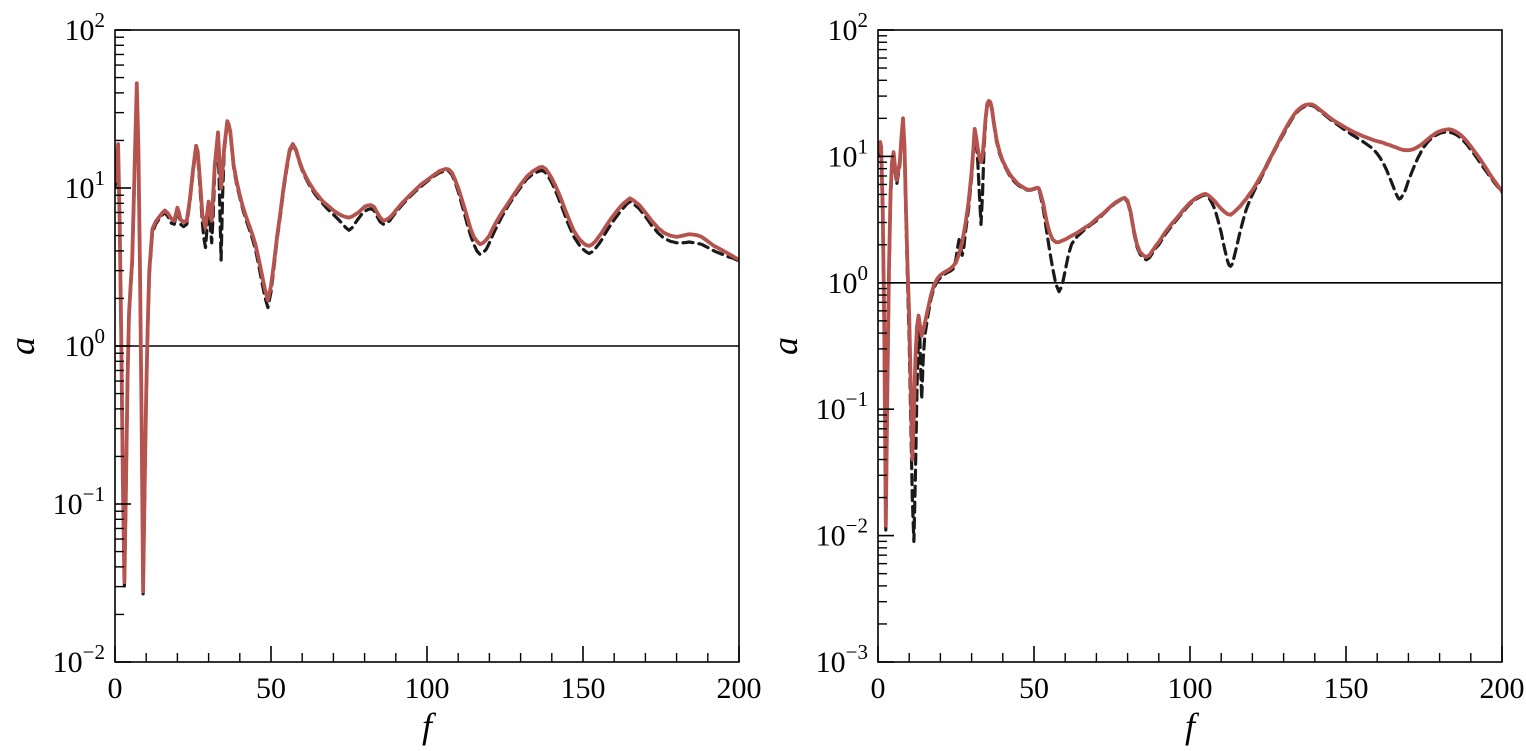 This screenshot has height=751, width=1526. Describe the element at coordinates (842, 659) in the screenshot. I see `y-tick-label: 10⁻³` at that location.